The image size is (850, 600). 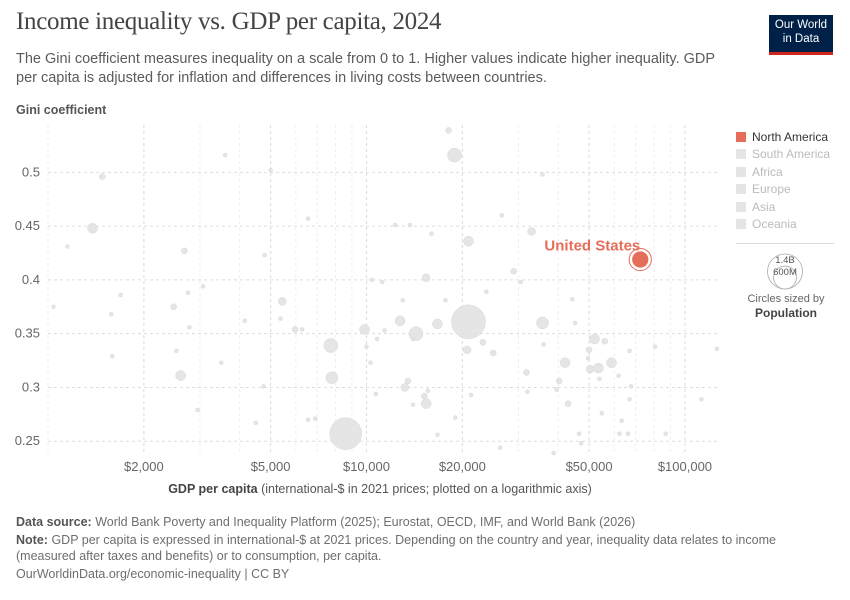 I want to click on size-legend-circle, so click(x=785, y=277).